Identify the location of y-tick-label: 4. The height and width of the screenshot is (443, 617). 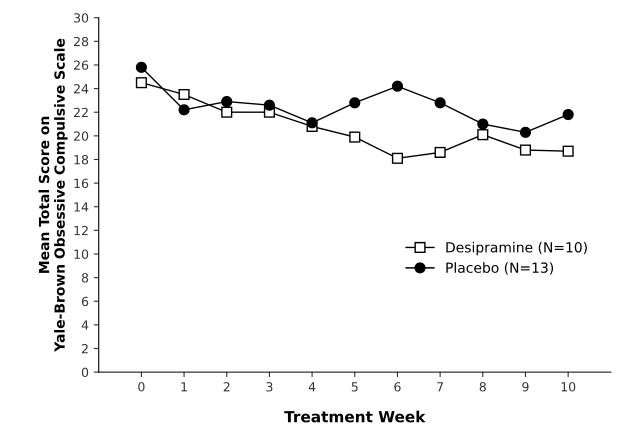
(85, 325).